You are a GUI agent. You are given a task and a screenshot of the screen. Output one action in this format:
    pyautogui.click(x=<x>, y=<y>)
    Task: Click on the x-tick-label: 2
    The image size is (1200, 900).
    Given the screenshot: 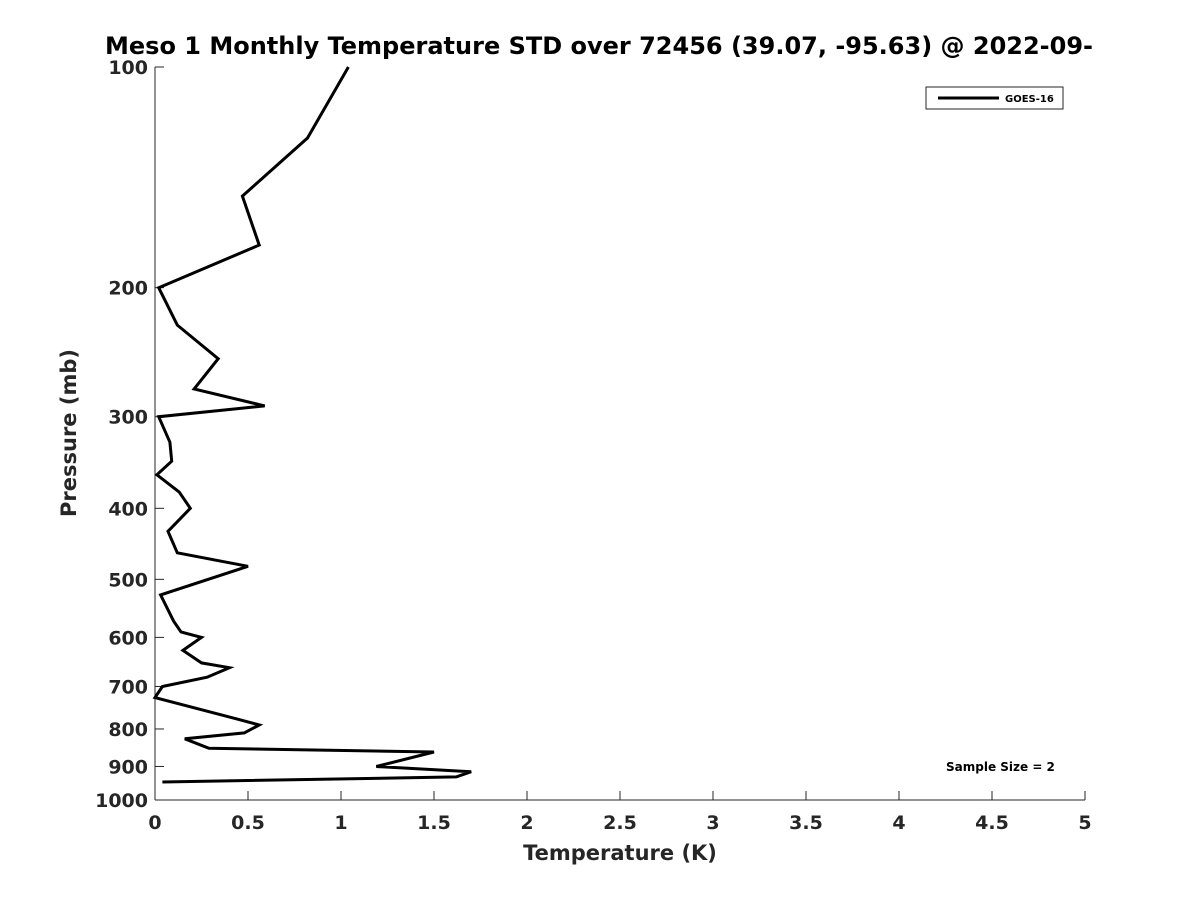 What is the action you would take?
    pyautogui.click(x=526, y=823)
    